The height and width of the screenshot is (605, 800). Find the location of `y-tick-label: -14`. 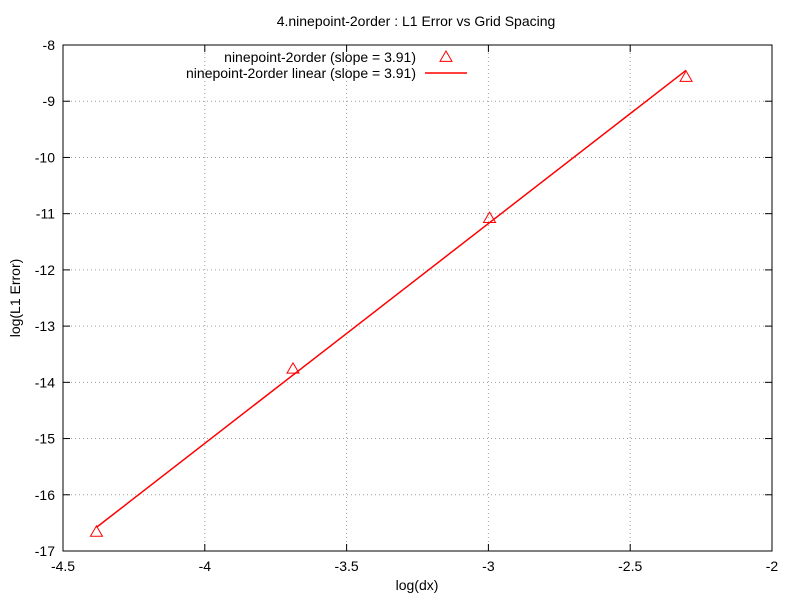

y-tick-label: -14 is located at coordinates (45, 382).